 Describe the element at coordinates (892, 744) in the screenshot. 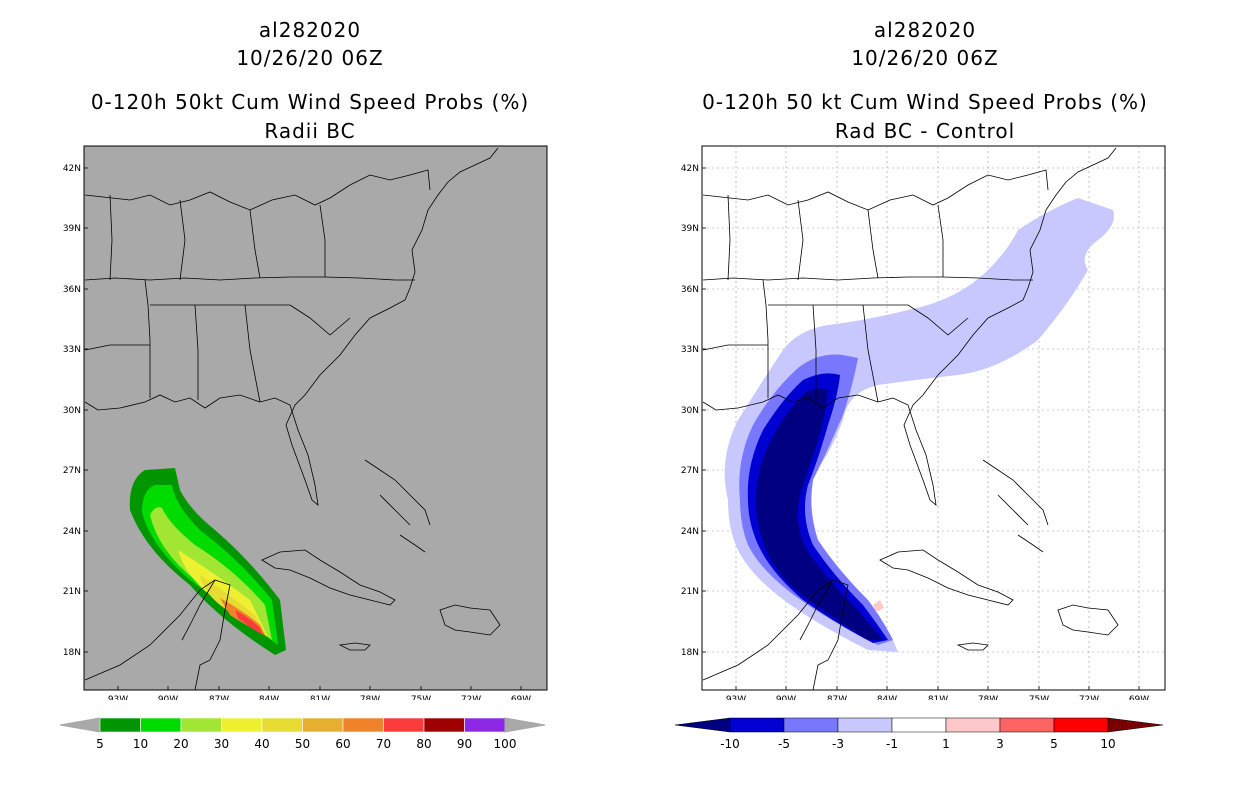

I see `right-cb-label: -1` at that location.